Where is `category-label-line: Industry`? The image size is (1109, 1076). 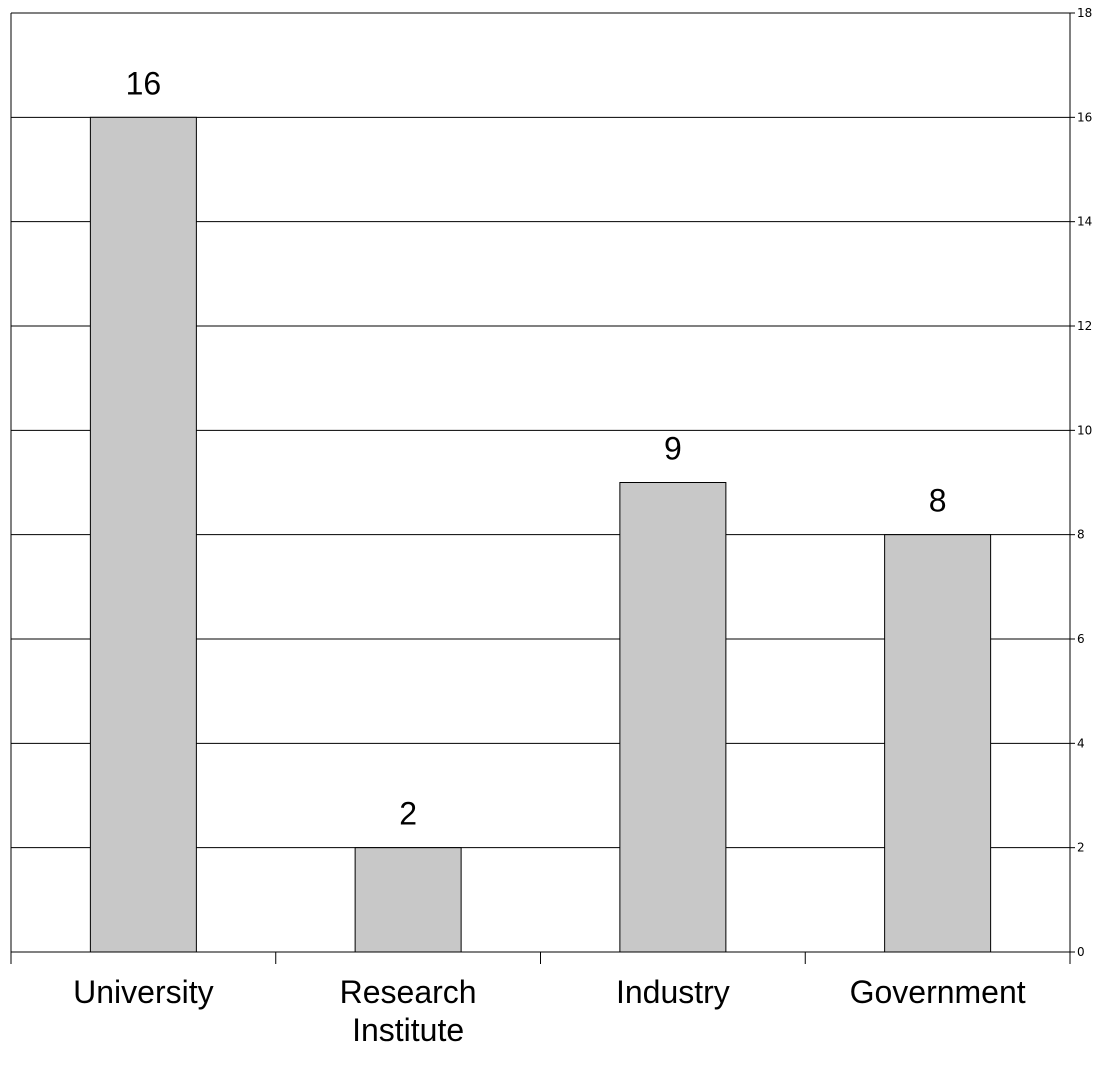
category-label-line: Industry is located at coordinates (673, 992).